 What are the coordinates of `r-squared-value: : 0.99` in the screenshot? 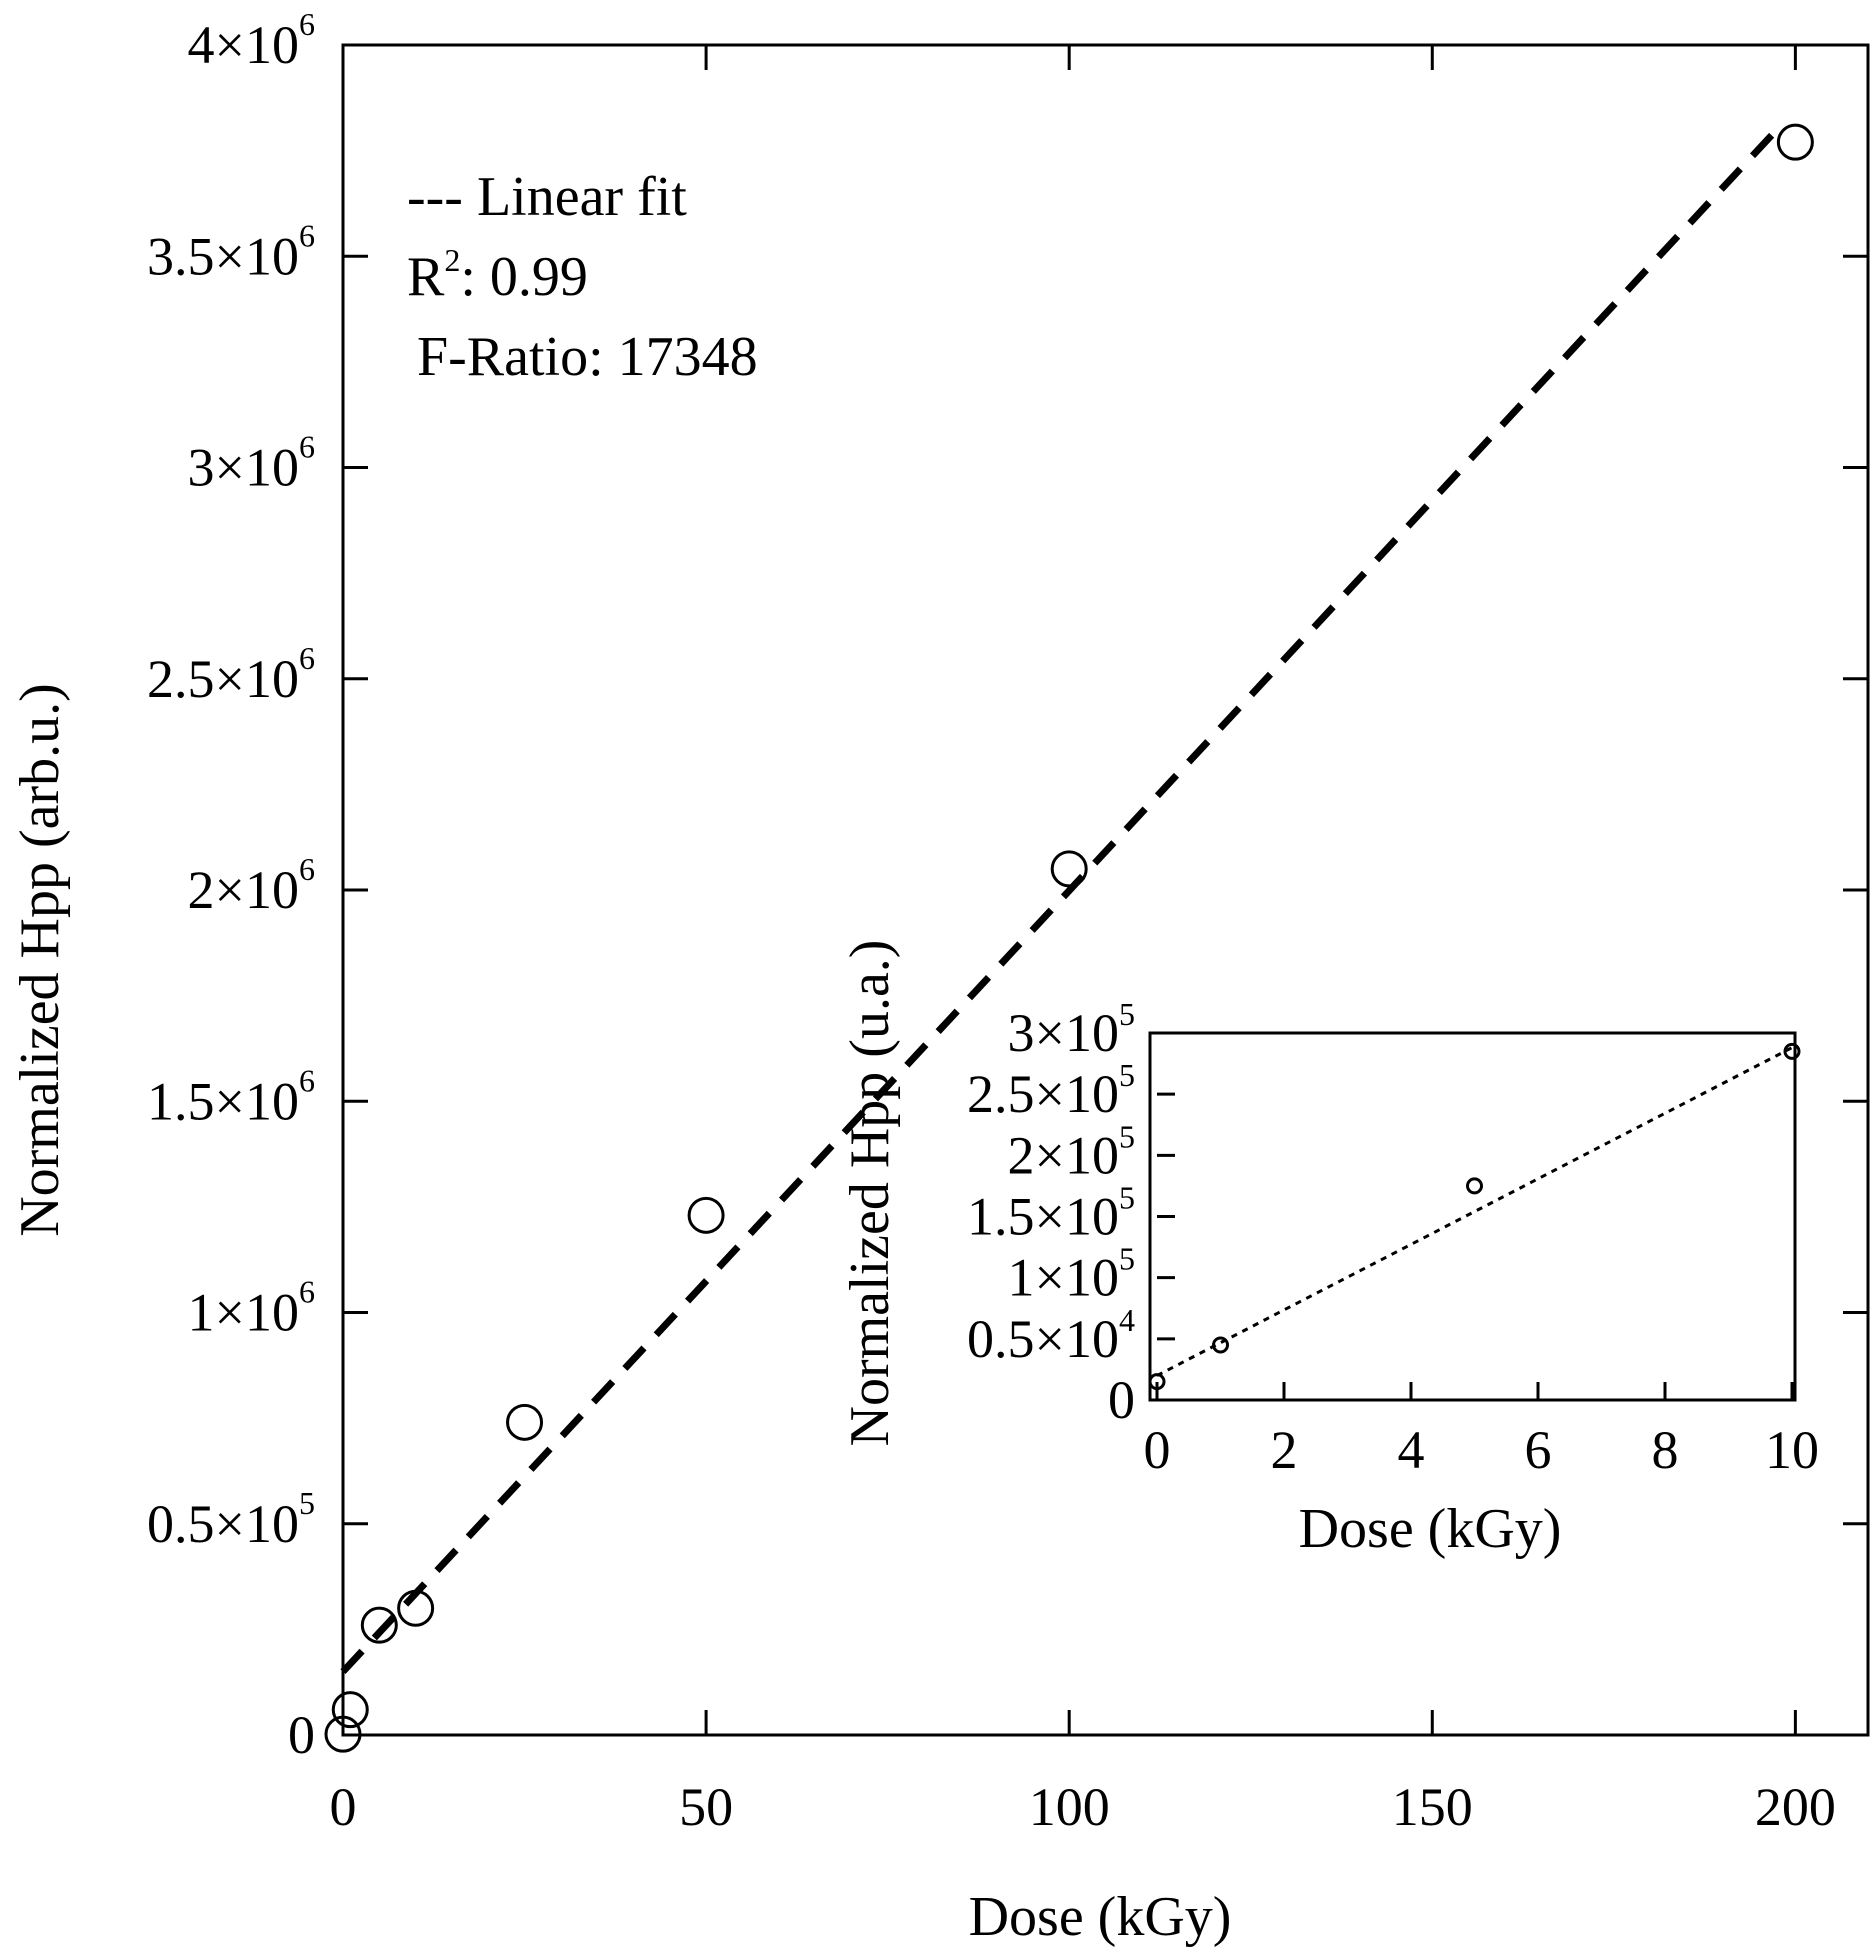 It's located at (524, 277).